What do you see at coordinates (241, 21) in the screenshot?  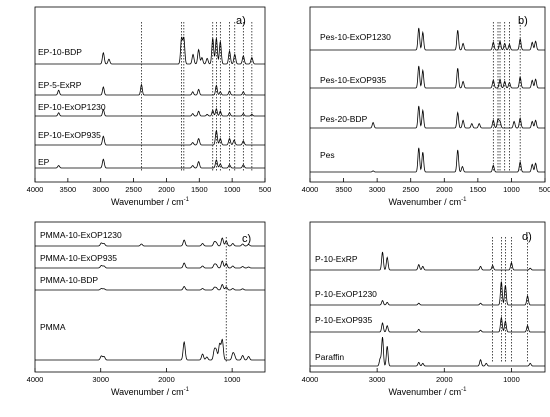 I see `panel-label: a)` at bounding box center [241, 21].